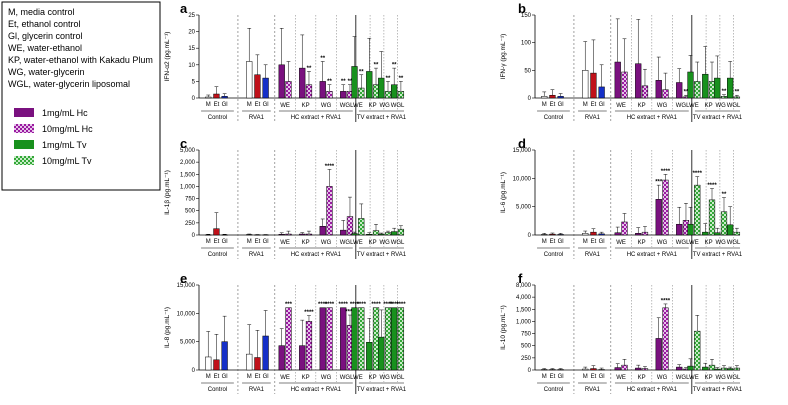  What do you see at coordinates (190, 200) in the screenshot?
I see `y-tick-label: 750` at bounding box center [190, 200].